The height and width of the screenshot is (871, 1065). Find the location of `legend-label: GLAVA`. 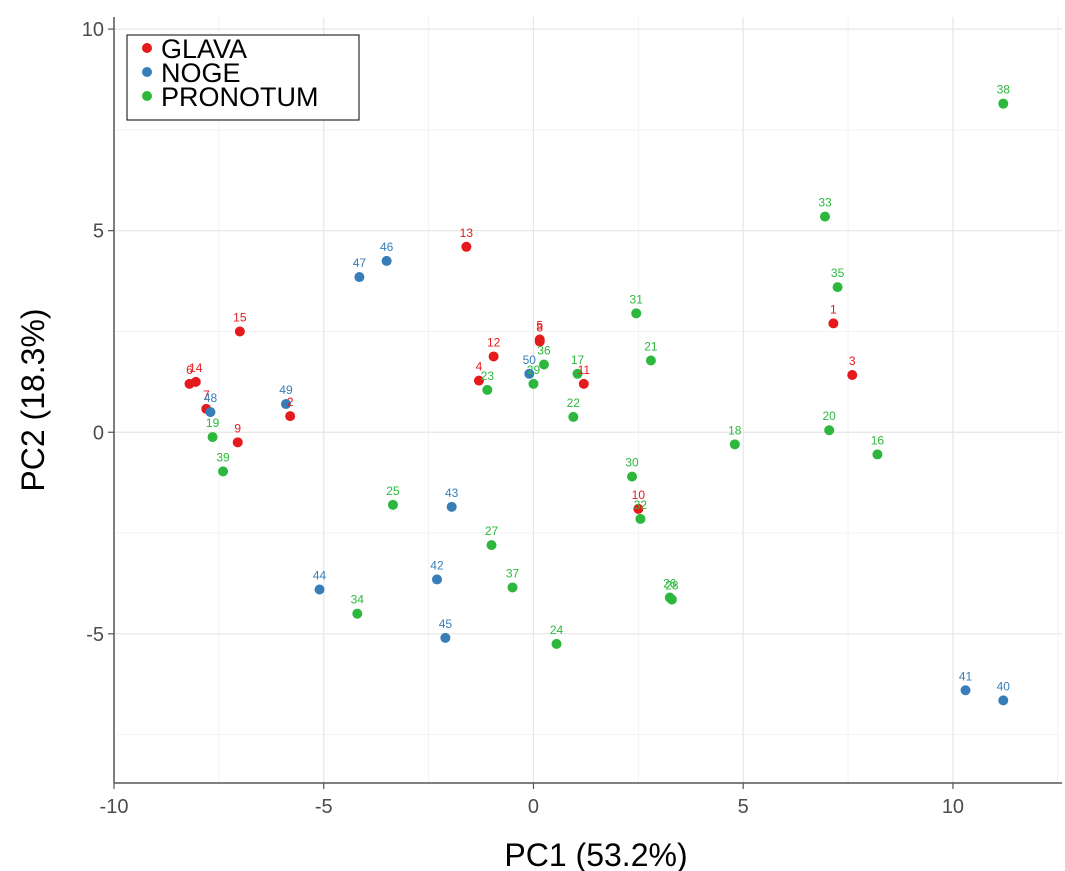

legend-label: GLAVA is located at coordinates (204, 49).